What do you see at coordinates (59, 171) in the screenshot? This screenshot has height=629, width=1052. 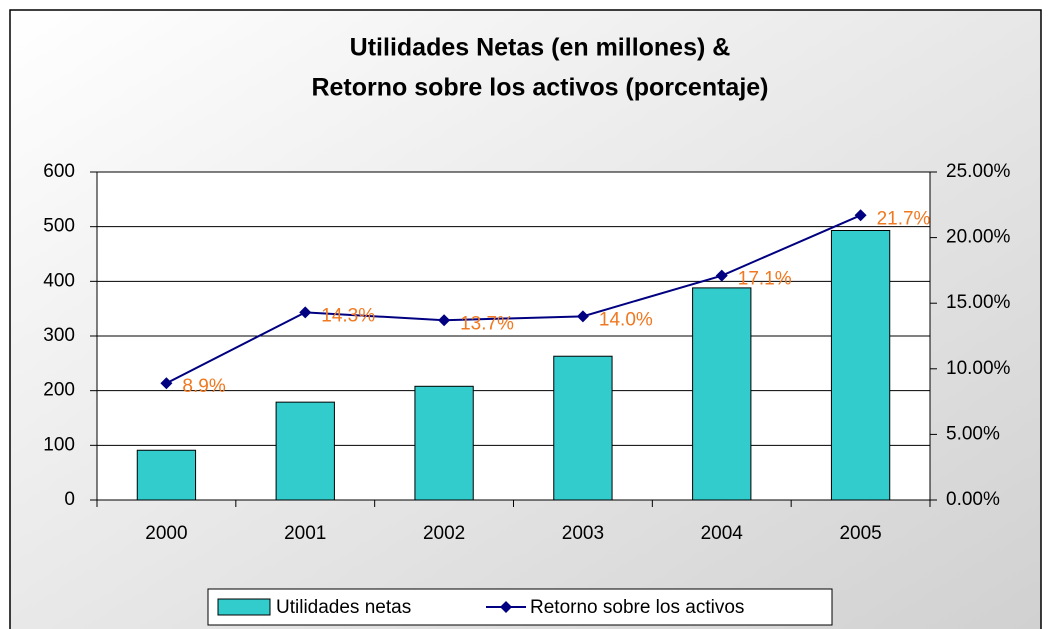 I see `y-tick-label: 600` at bounding box center [59, 171].